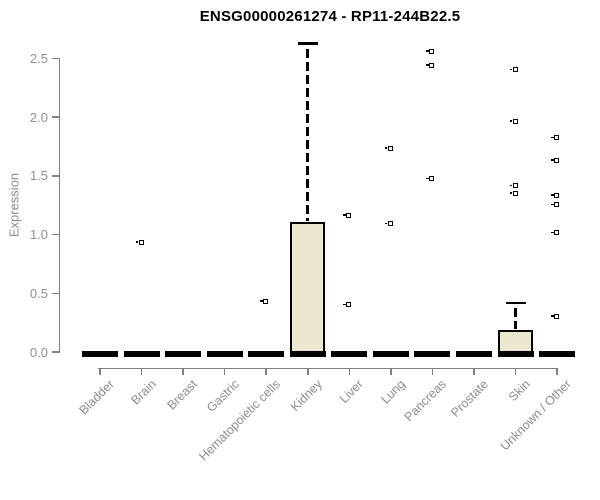 The image size is (600, 500). Describe the element at coordinates (308, 287) in the screenshot. I see `box-iqr` at that location.